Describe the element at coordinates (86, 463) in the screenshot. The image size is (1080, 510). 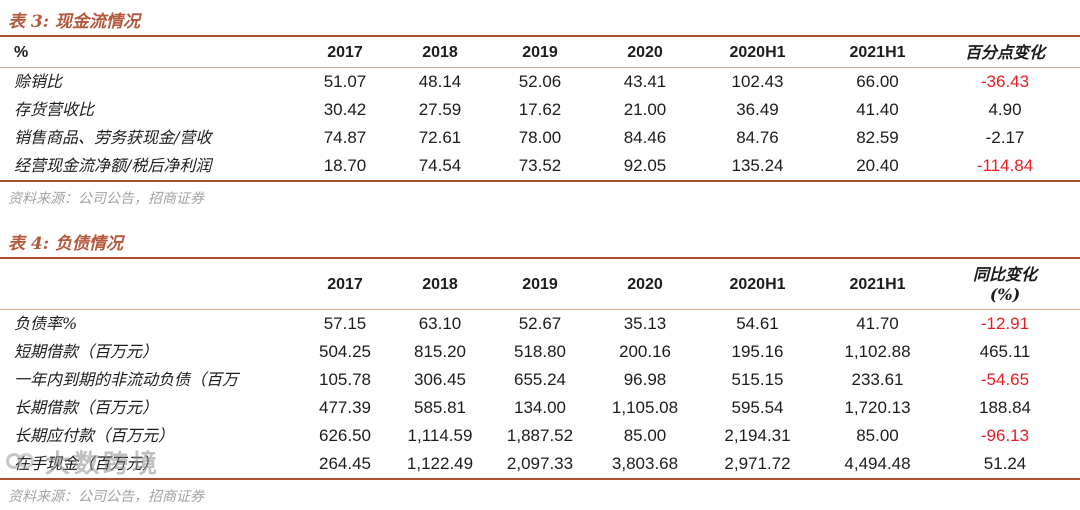
I see `row-label: 在手现金（百万元）` at that location.